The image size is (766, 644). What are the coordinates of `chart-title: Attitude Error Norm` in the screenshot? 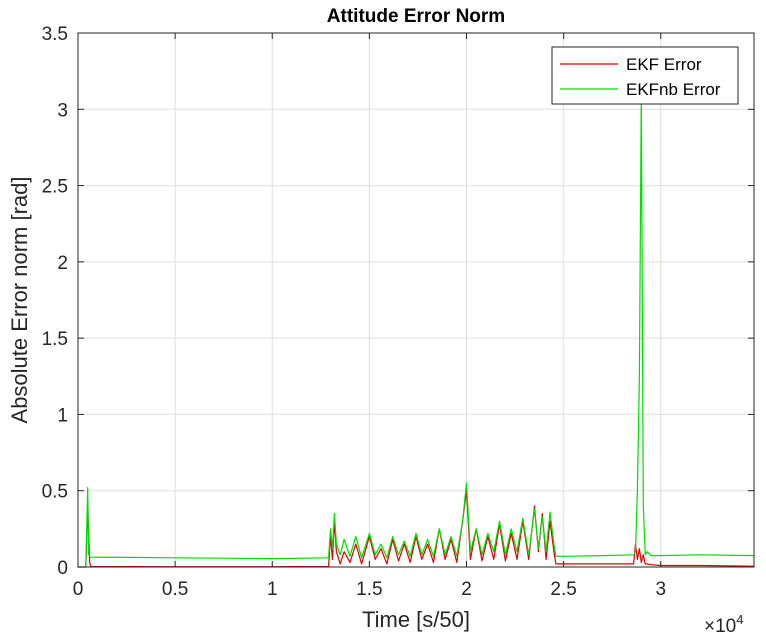 It's located at (416, 16).